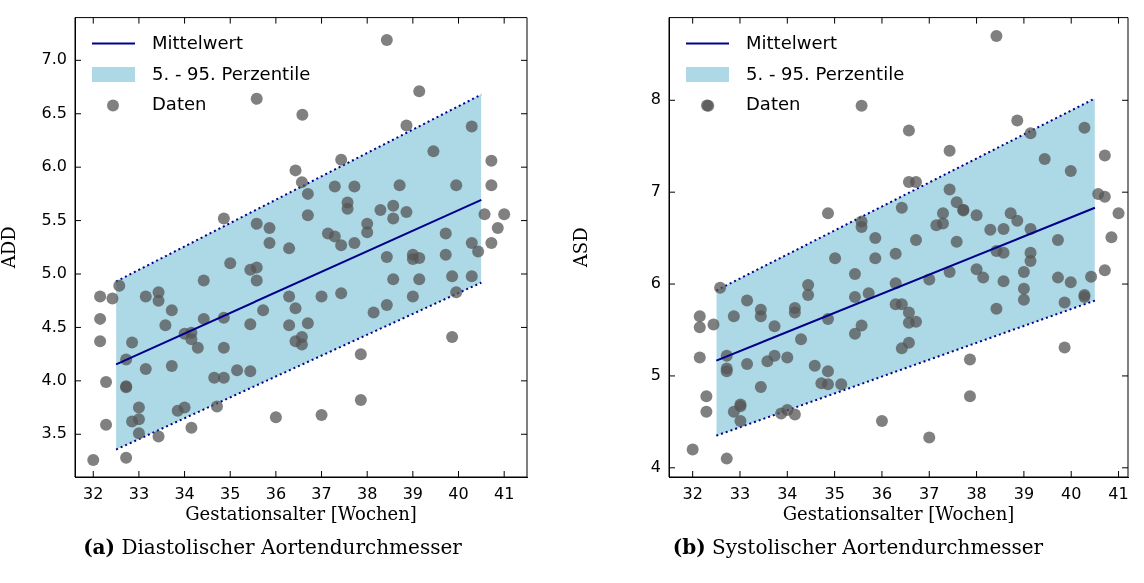 This screenshot has height=583, width=1144. What do you see at coordinates (54, 59) in the screenshot?
I see `y-tick-label: 7.0` at bounding box center [54, 59].